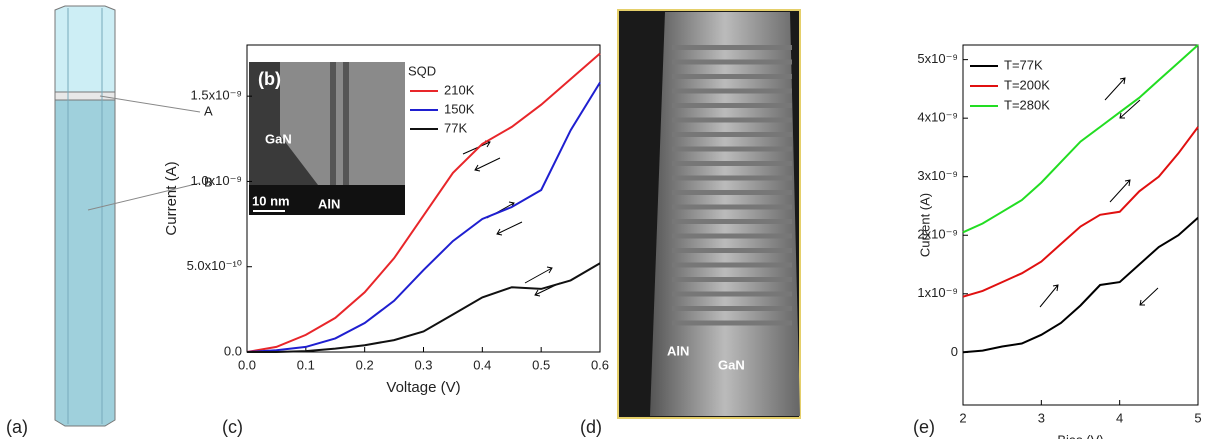 This screenshot has height=444, width=1207. I want to click on y-tick-label: 5.0x10⁻¹⁰, so click(214, 265).